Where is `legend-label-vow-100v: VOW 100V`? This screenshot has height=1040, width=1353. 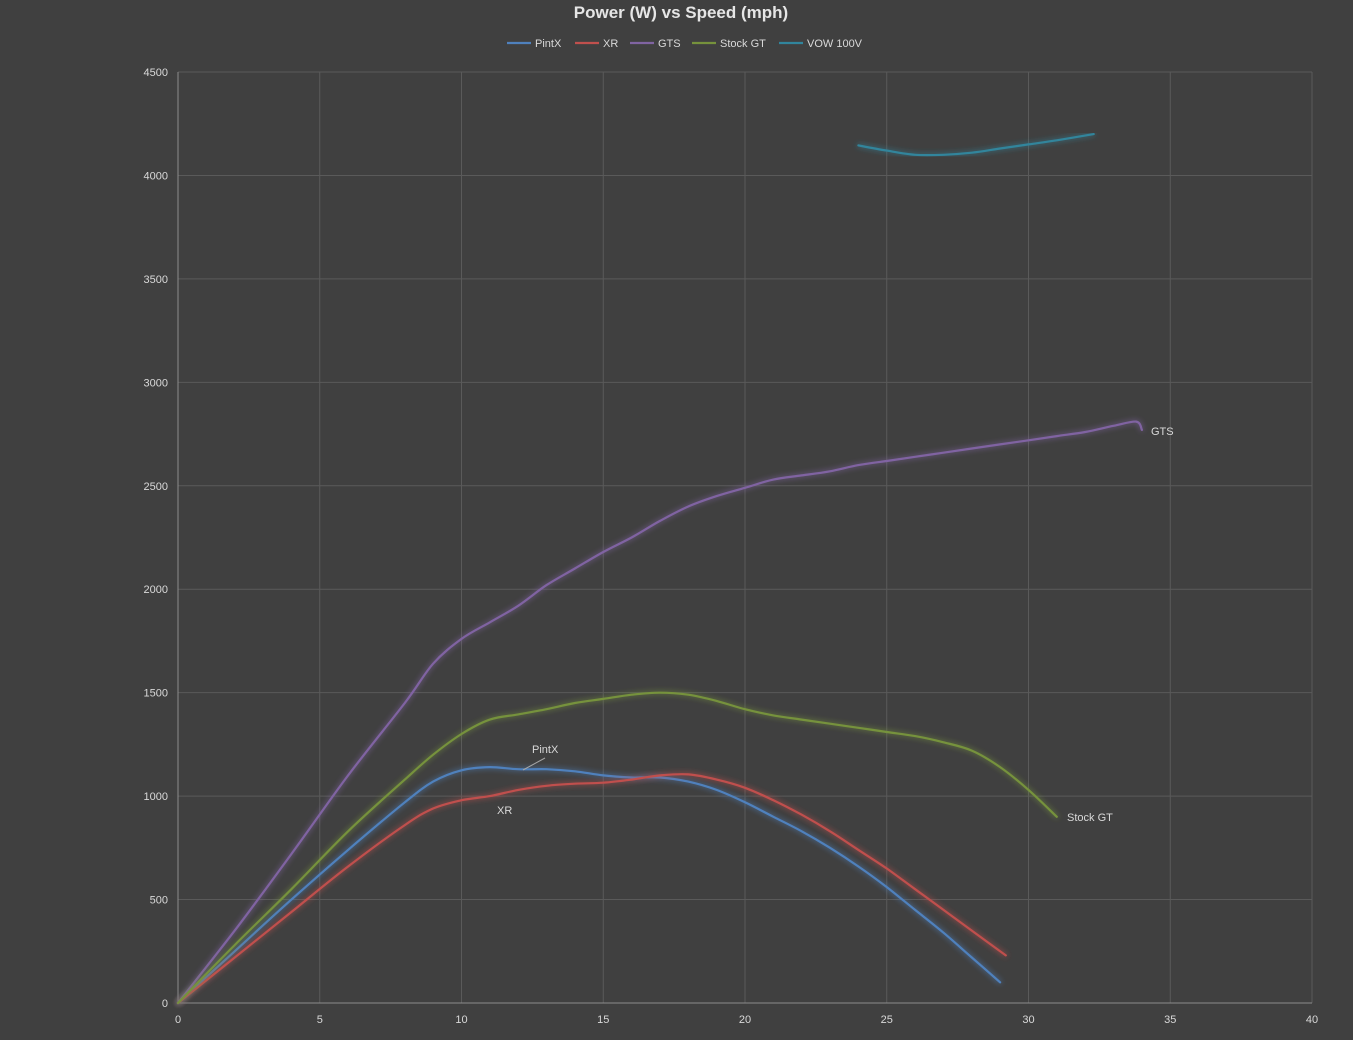
legend-label-vow-100v: VOW 100V is located at coordinates (835, 44).